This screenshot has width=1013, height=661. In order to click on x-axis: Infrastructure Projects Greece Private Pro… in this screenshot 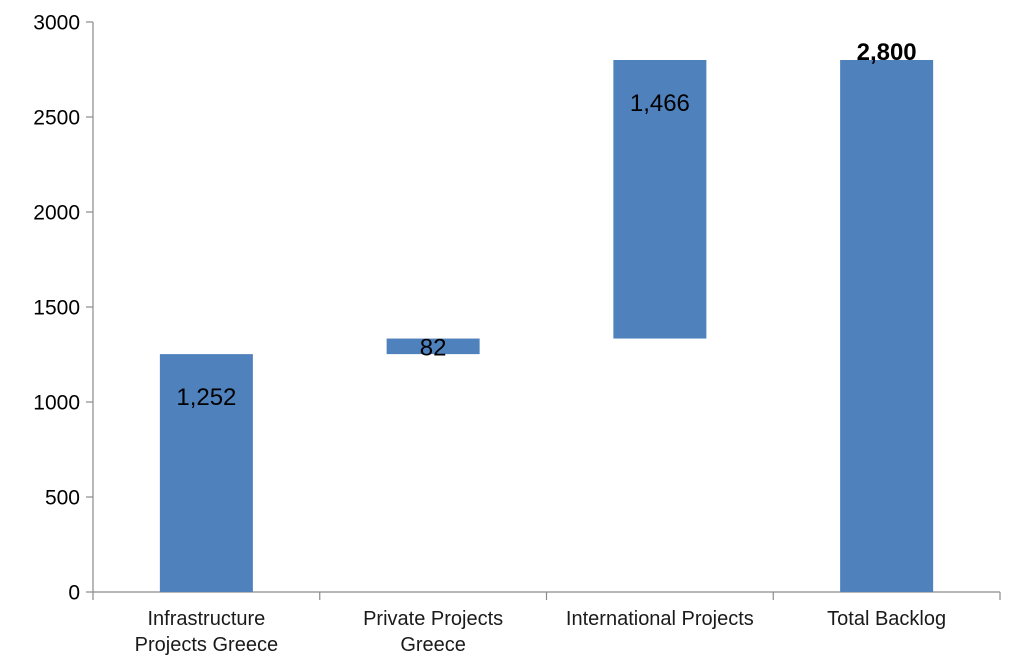, I will do `click(546, 623)`.